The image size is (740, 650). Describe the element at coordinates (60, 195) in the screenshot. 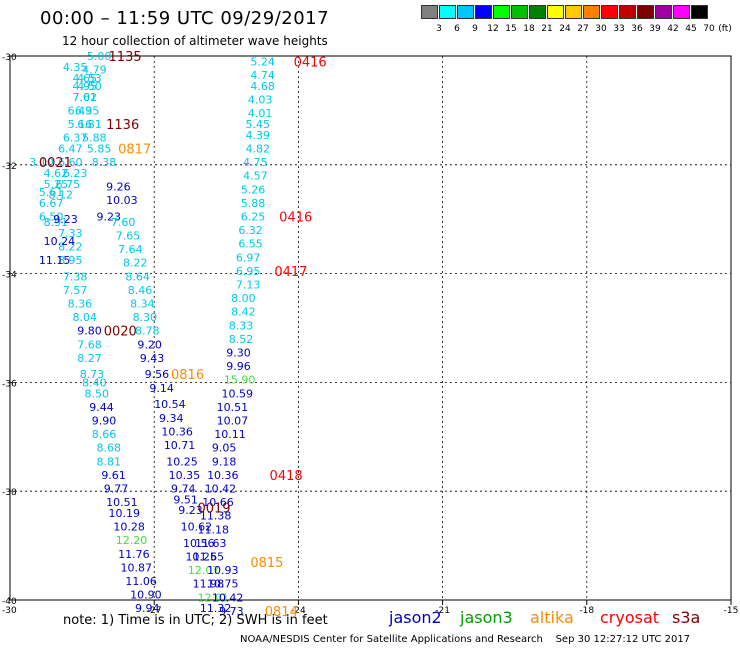

I see `wave-height-label: 8.12` at that location.